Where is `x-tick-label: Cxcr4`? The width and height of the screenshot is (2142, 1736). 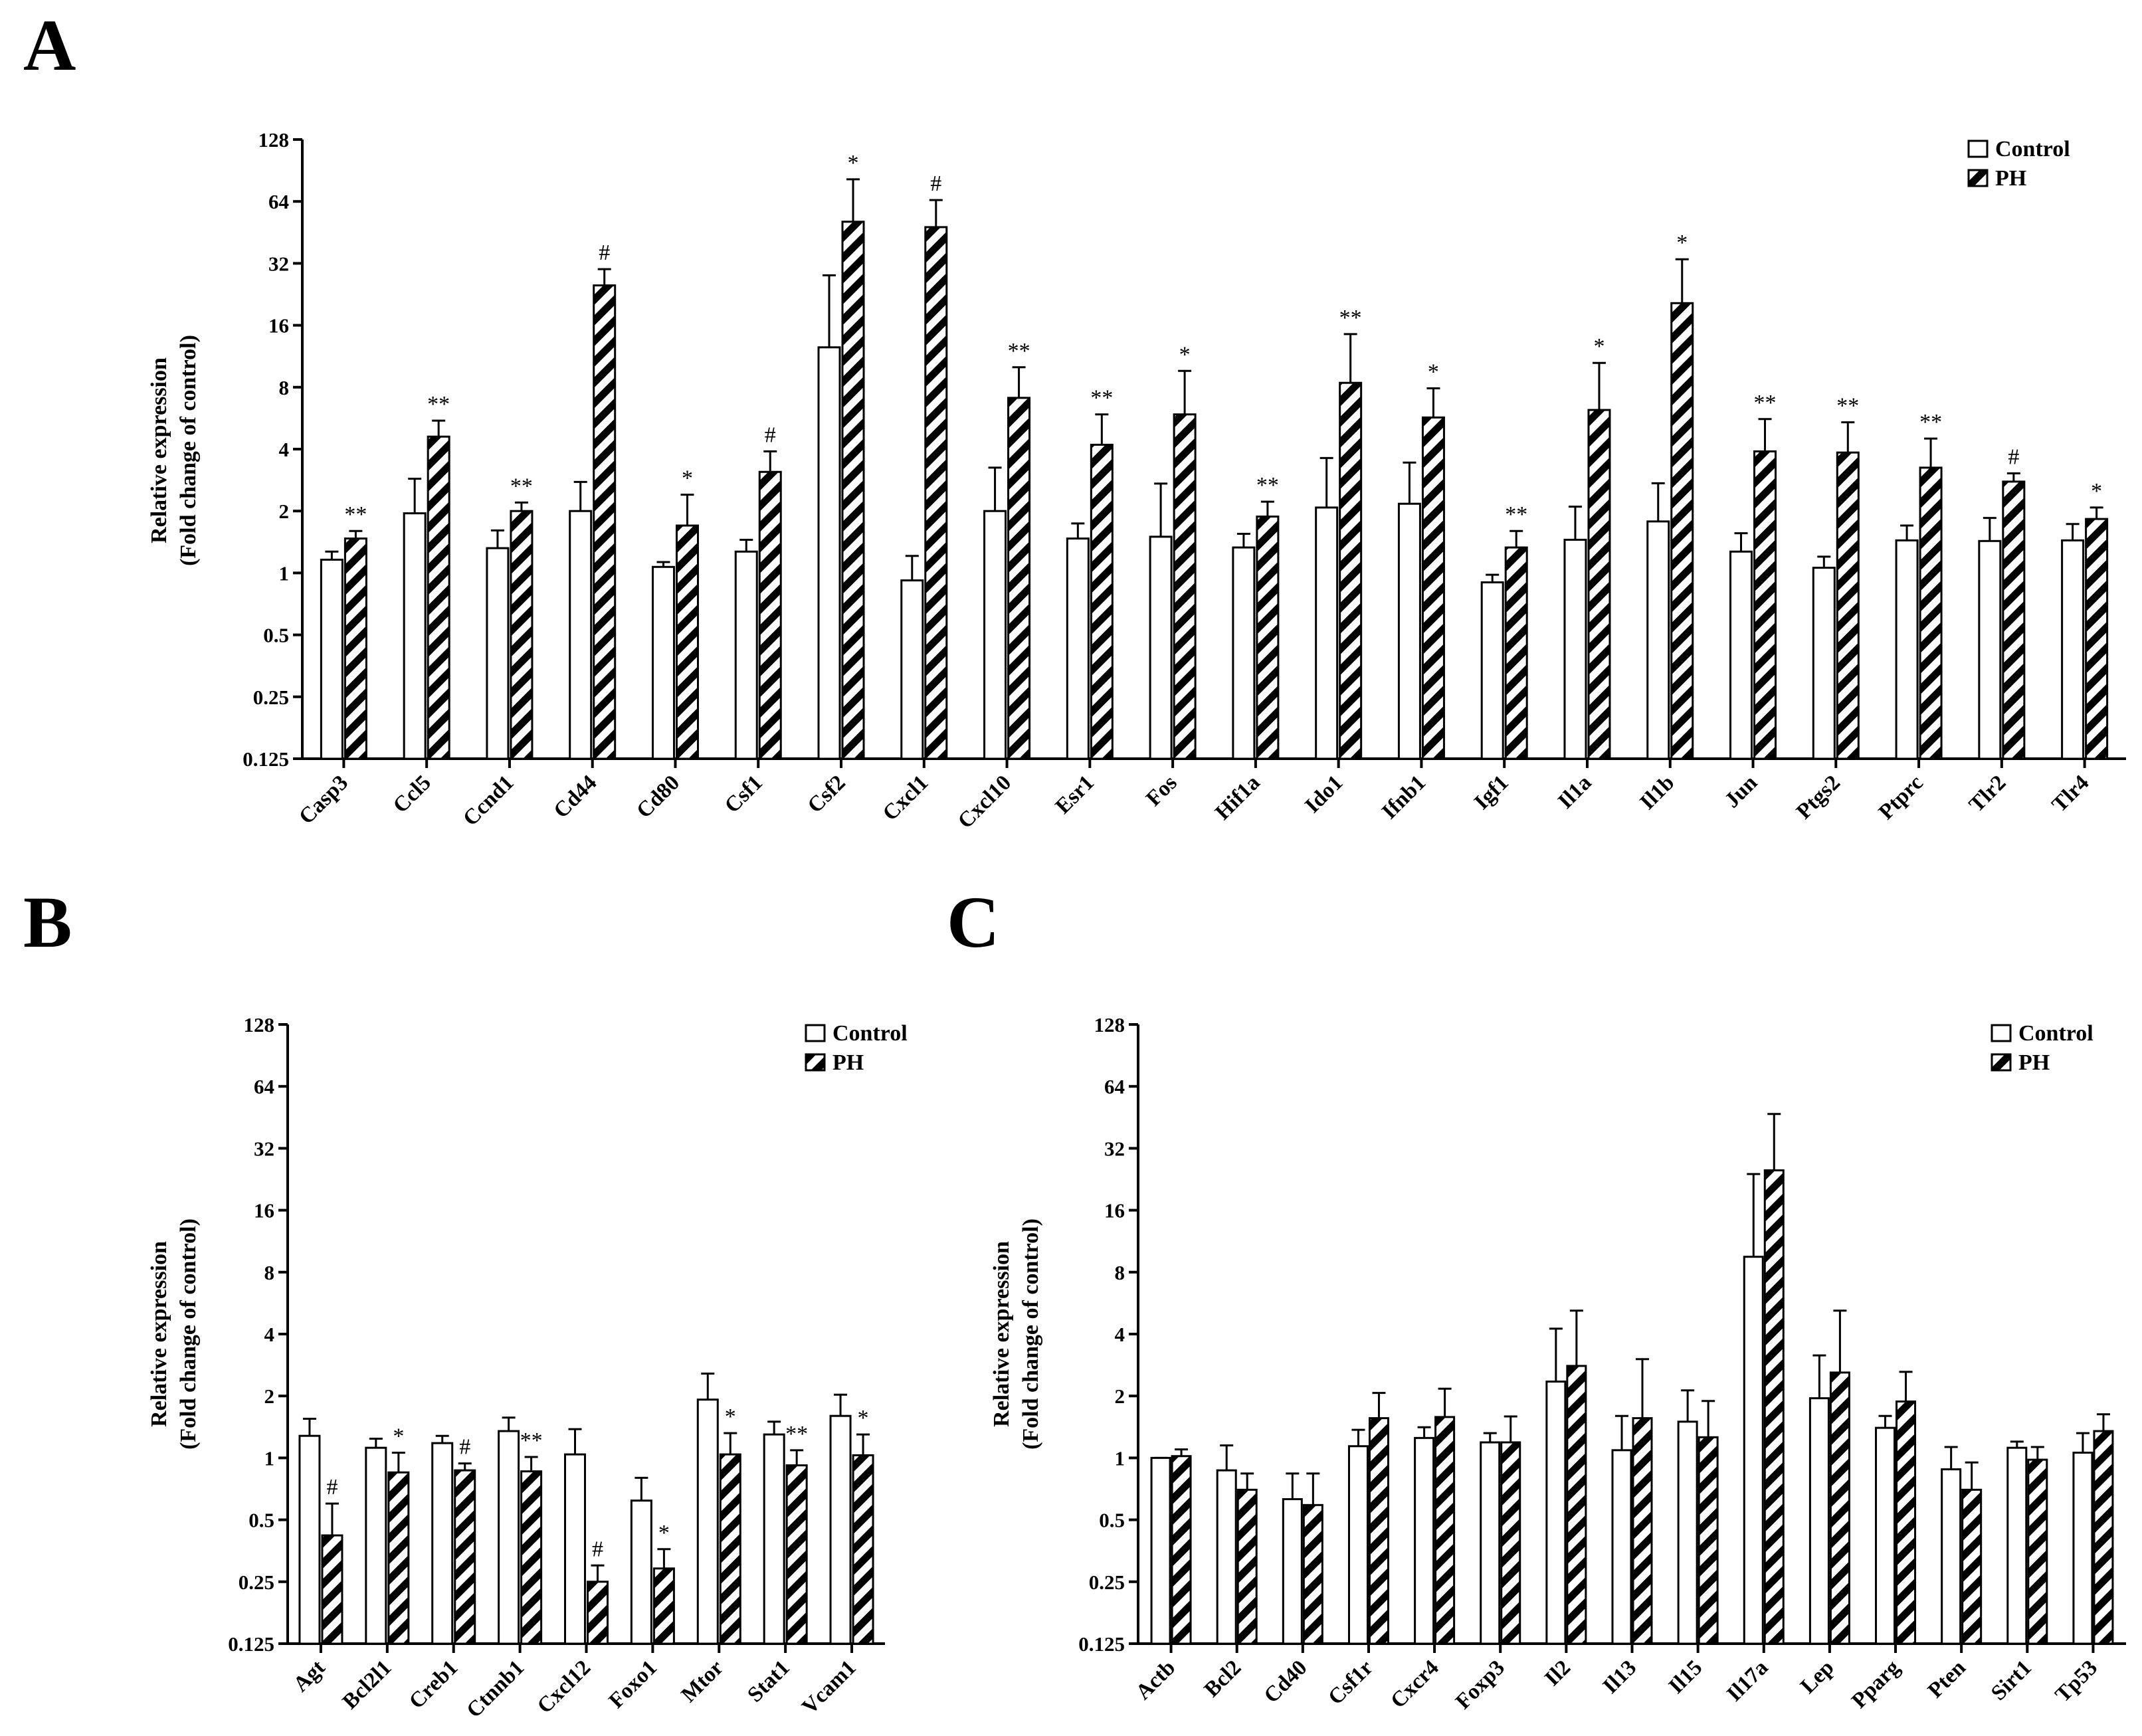 x-tick-label: Cxcr4 is located at coordinates (1415, 1684).